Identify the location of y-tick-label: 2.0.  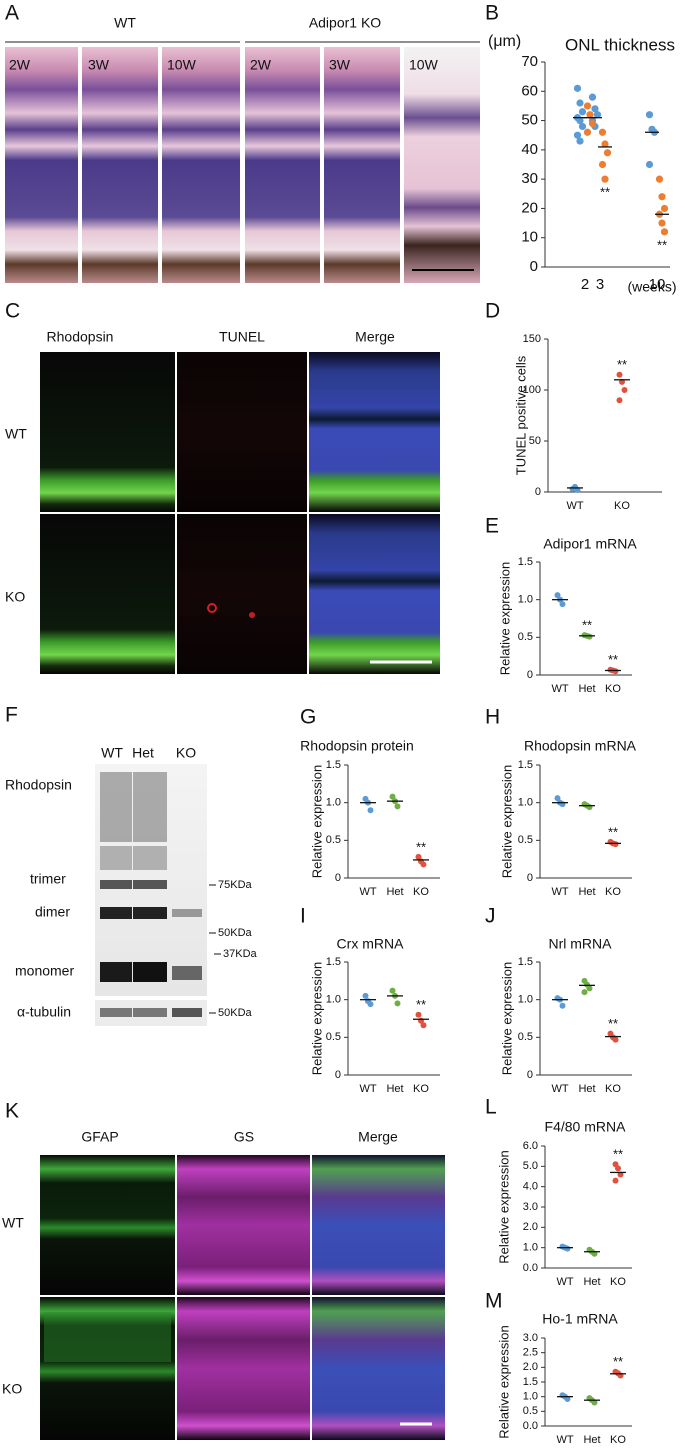
(530, 1227).